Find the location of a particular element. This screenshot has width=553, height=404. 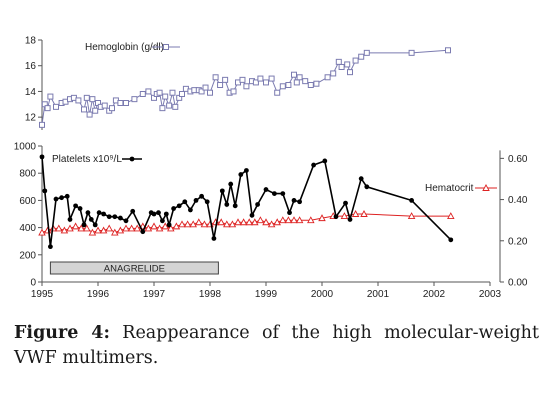

legend-label-hemoglobin: Hemoglobin (g/dl) is located at coordinates (124, 47).